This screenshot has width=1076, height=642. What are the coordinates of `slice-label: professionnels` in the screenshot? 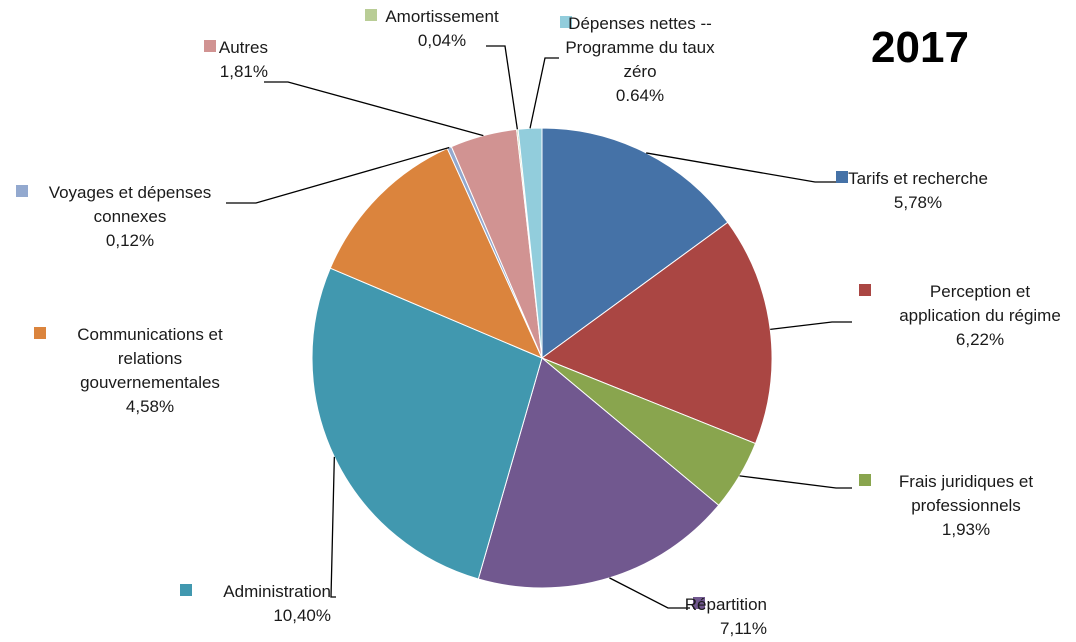 It's located at (966, 505).